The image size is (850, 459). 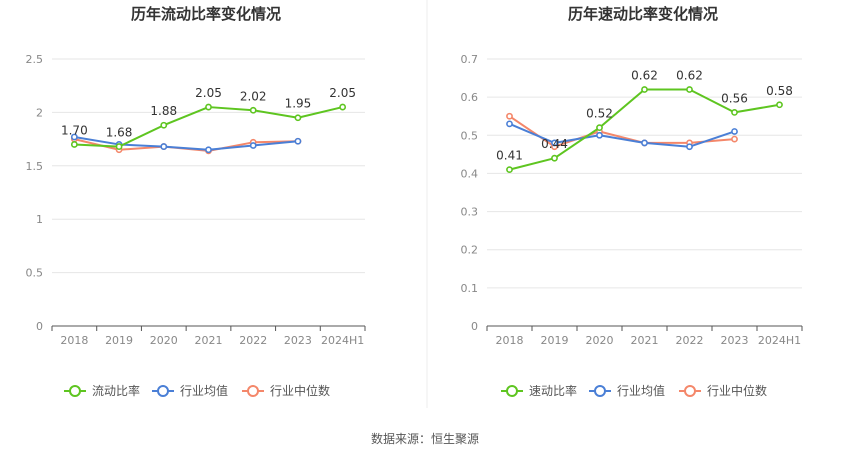 What do you see at coordinates (39, 219) in the screenshot?
I see `chart1-y-tick-label: 1` at bounding box center [39, 219].